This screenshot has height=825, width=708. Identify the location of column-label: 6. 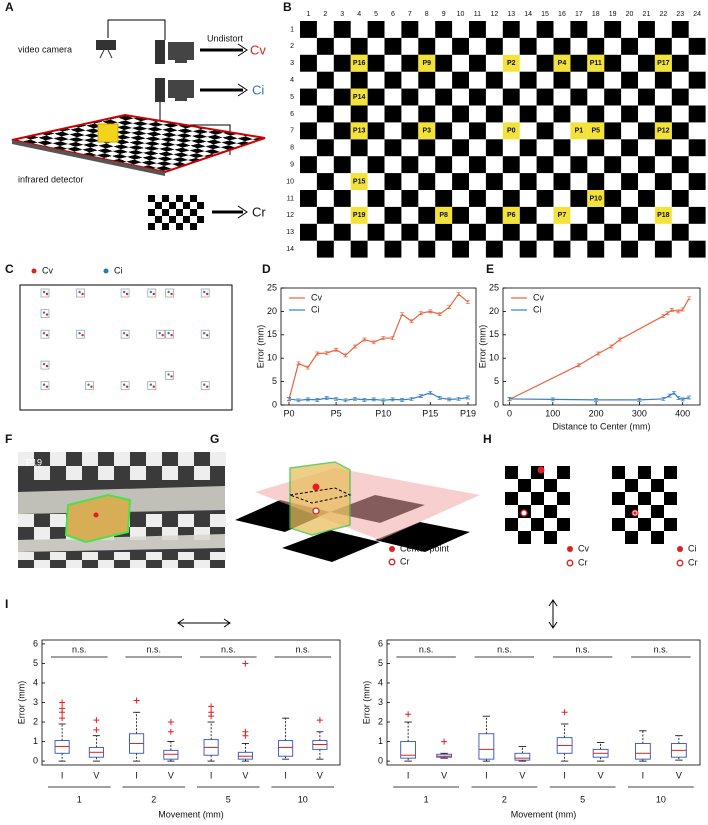
(393, 14).